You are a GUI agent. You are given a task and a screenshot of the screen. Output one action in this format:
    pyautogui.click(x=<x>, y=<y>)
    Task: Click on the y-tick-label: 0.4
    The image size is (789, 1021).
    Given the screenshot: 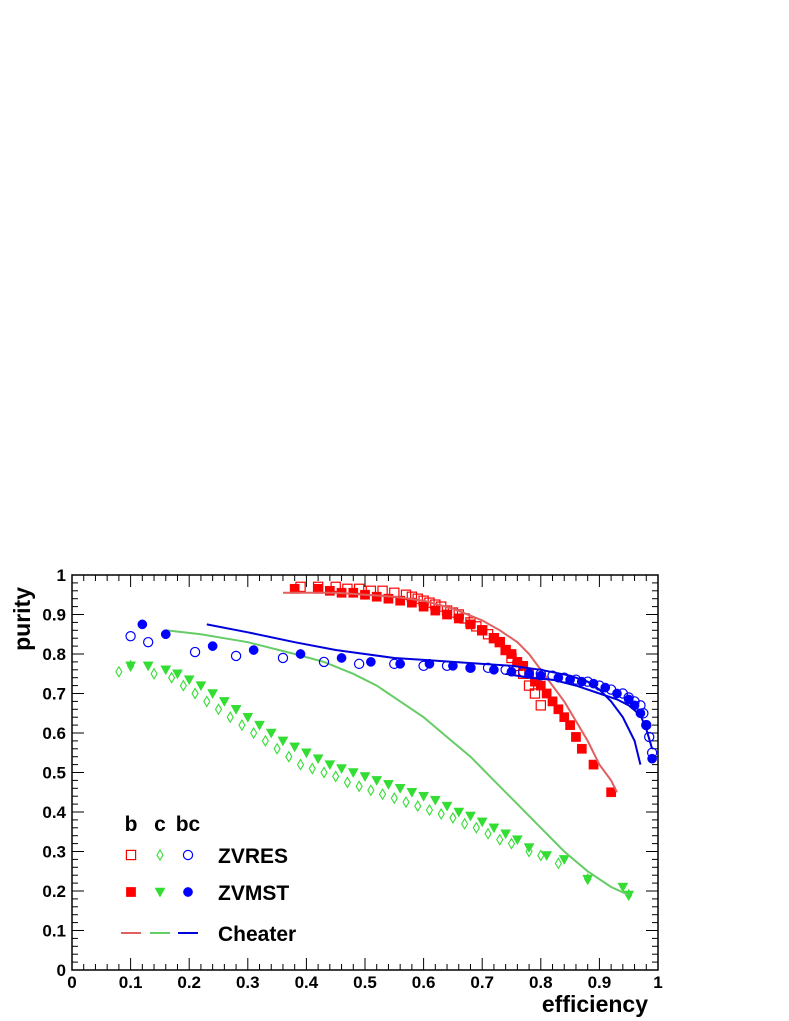 What is the action you would take?
    pyautogui.click(x=54, y=812)
    